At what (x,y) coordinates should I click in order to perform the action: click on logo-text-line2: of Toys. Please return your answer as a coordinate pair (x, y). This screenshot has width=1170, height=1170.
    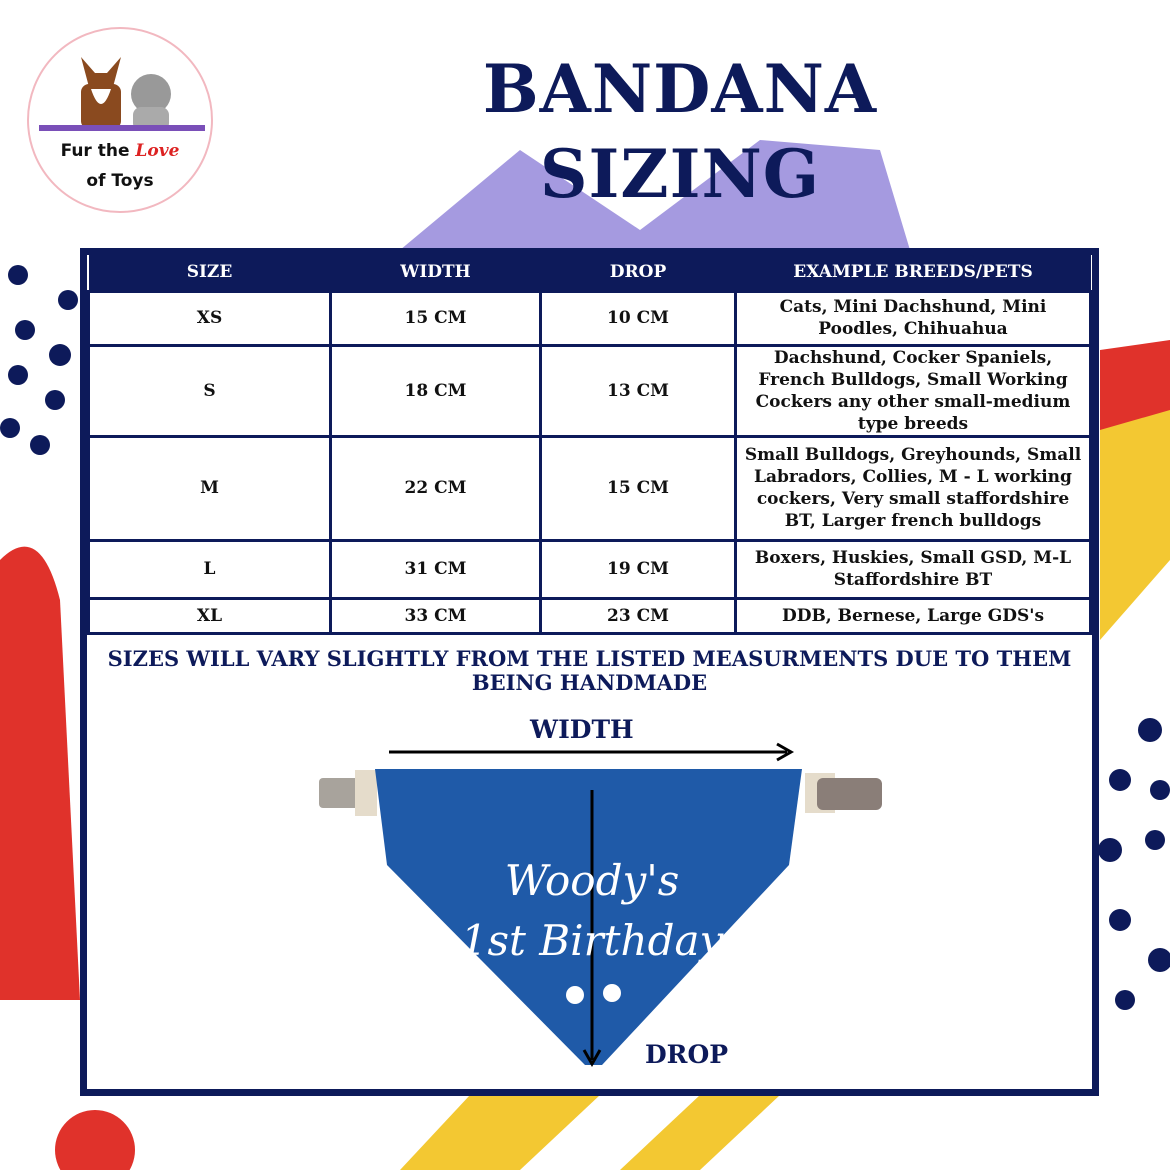
    Looking at the image, I should click on (120, 181).